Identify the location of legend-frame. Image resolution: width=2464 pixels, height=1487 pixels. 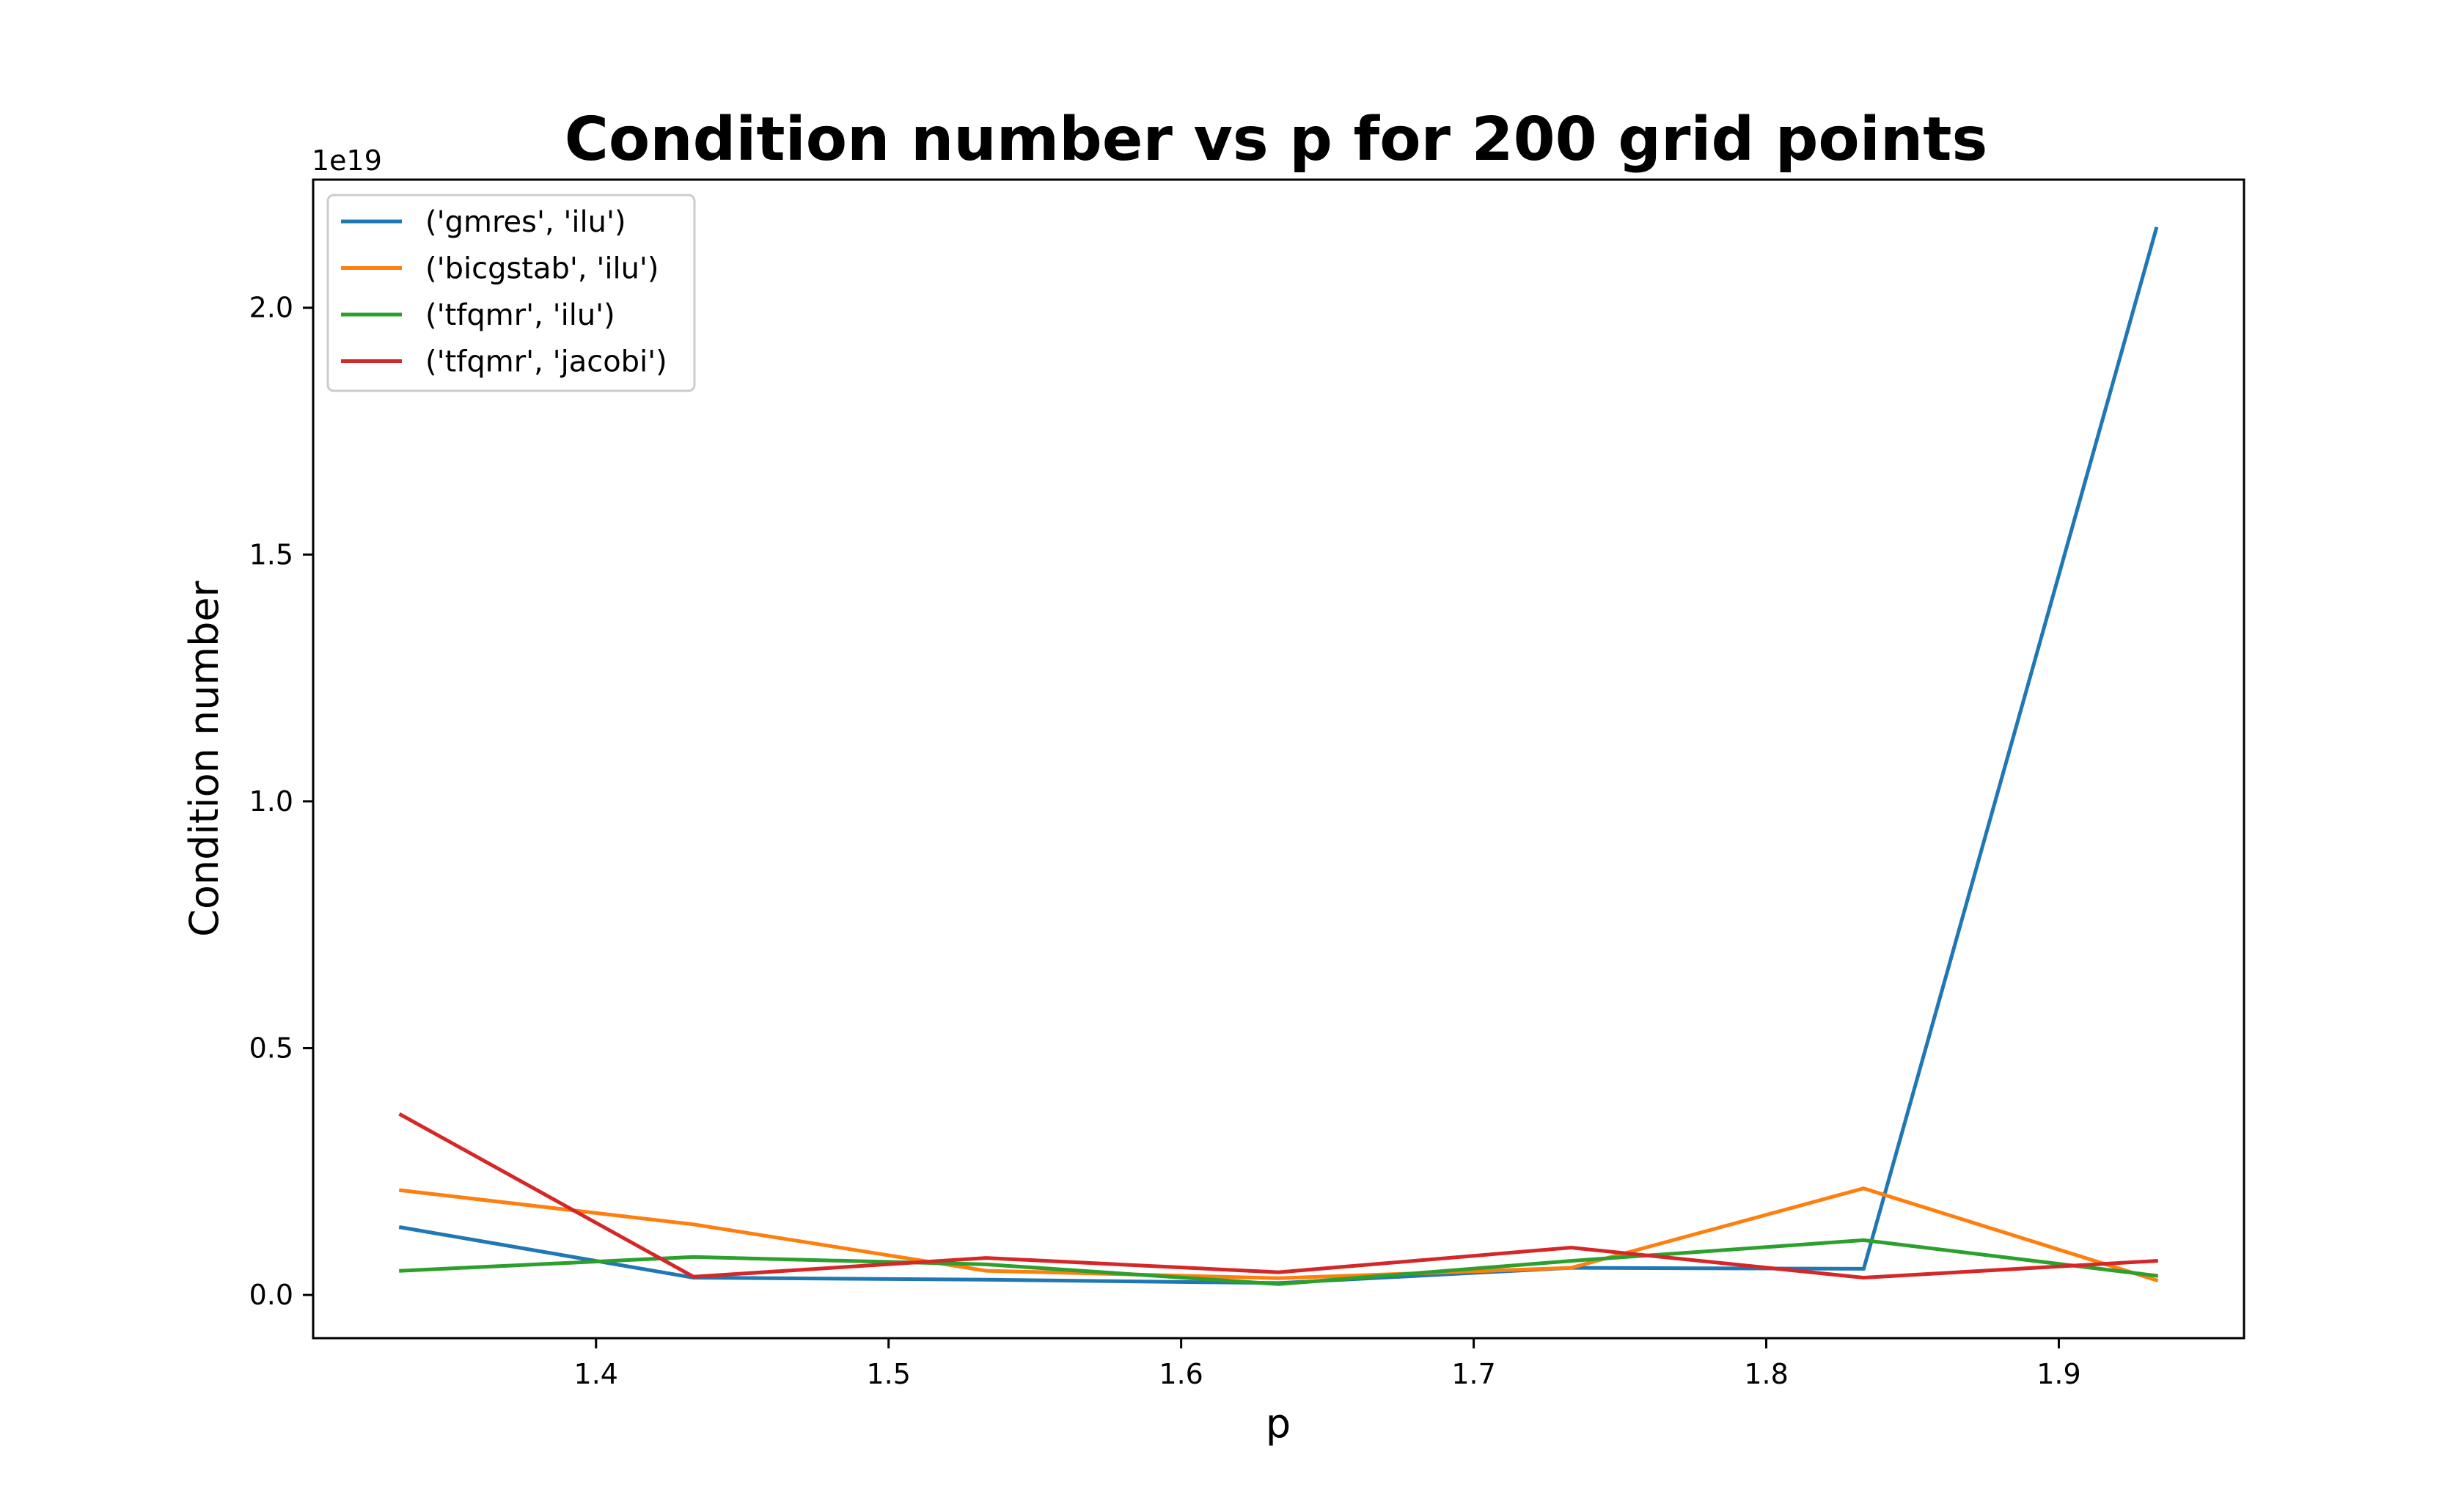
(511, 293).